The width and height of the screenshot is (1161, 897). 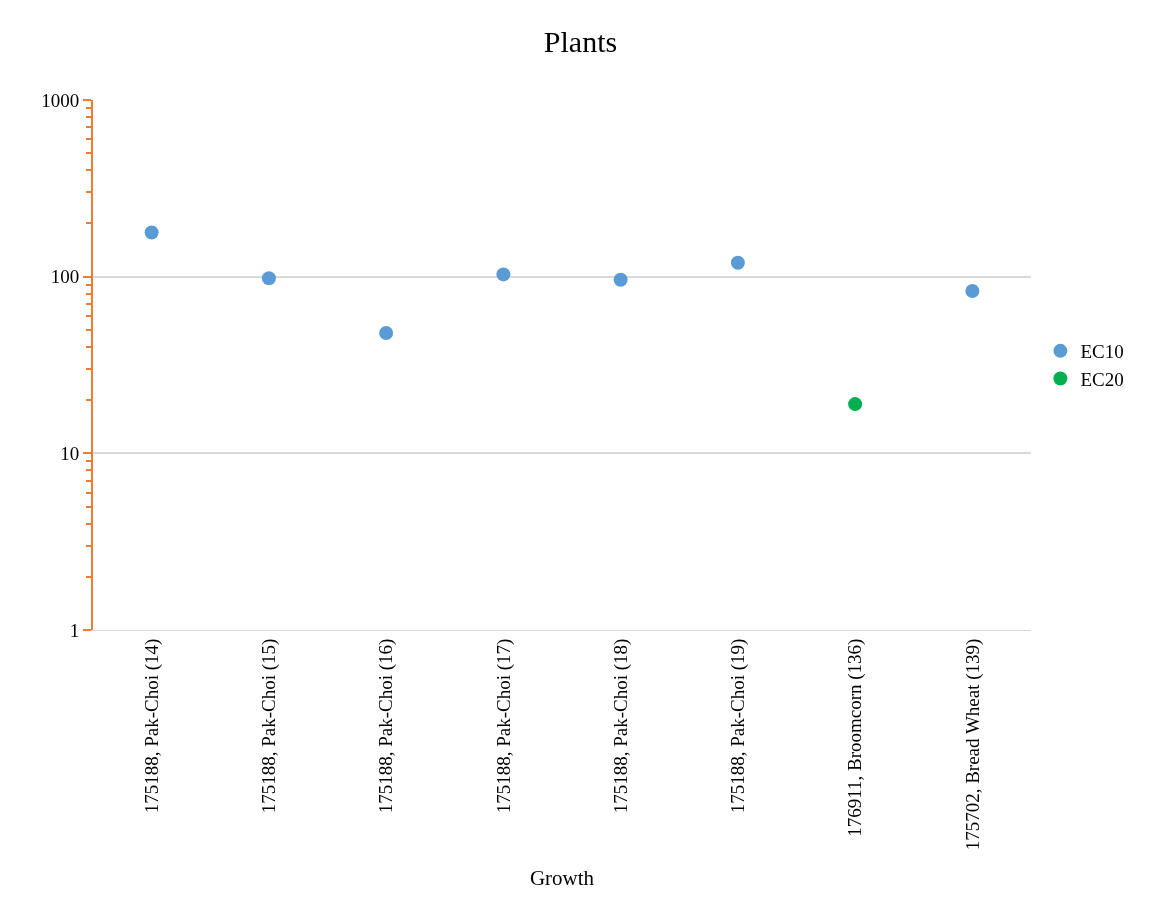 What do you see at coordinates (74, 630) in the screenshot?
I see `y-tick-label: 1` at bounding box center [74, 630].